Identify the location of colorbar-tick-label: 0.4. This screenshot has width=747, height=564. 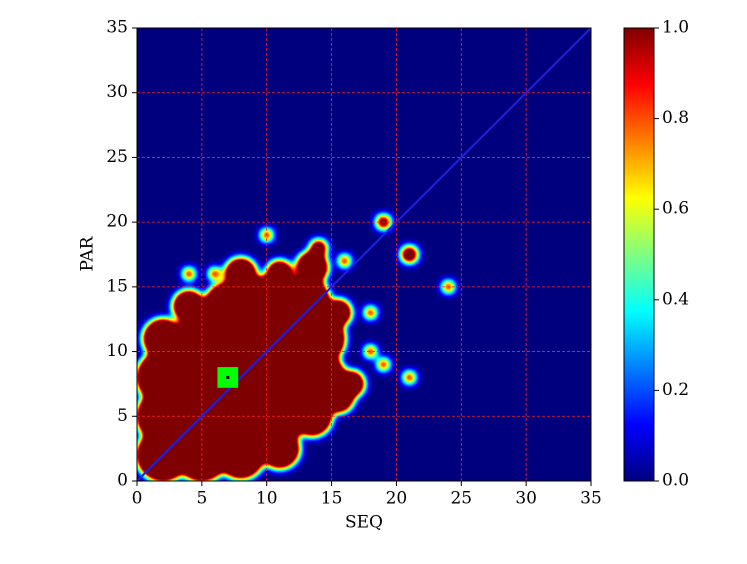
(675, 299).